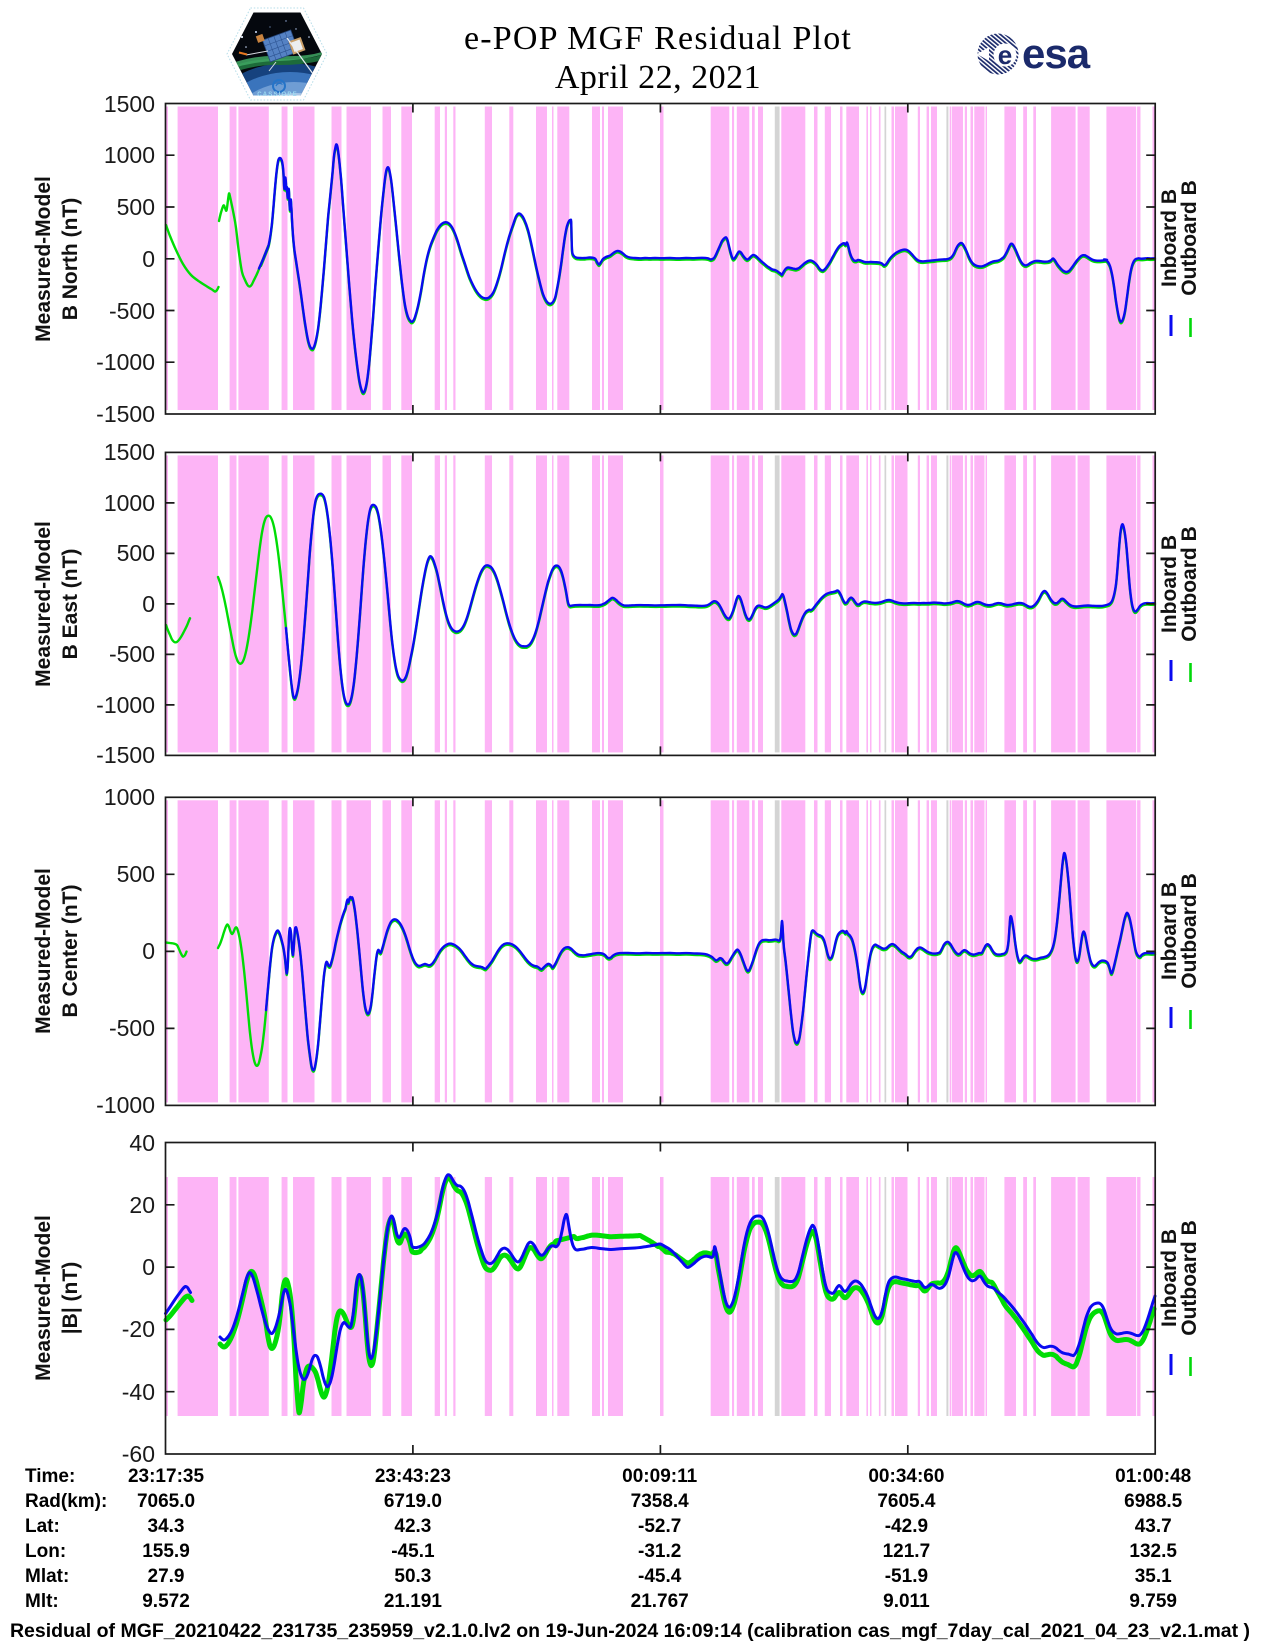 The height and width of the screenshot is (1650, 1275). Describe the element at coordinates (277, 95) in the screenshot. I see `svg-text: CASSIOPE` at that location.